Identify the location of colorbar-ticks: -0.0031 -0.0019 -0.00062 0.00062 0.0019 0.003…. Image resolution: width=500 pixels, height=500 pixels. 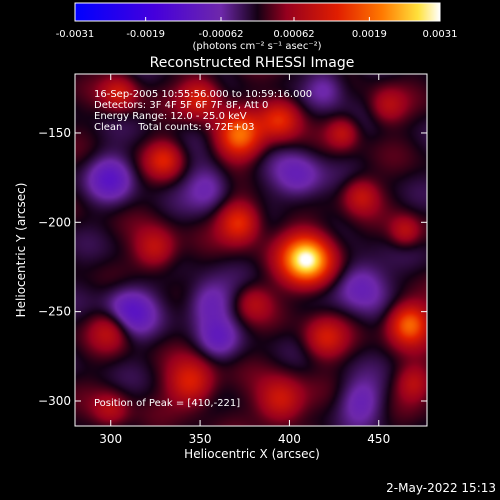
(257, 28).